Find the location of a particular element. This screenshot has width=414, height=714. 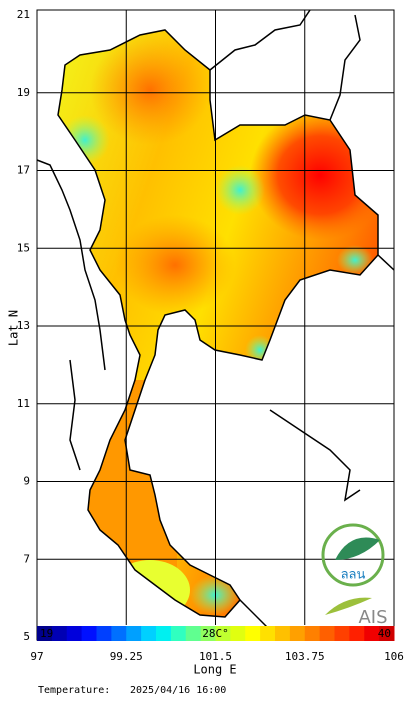

y-tick-label: 9 is located at coordinates (26, 481).